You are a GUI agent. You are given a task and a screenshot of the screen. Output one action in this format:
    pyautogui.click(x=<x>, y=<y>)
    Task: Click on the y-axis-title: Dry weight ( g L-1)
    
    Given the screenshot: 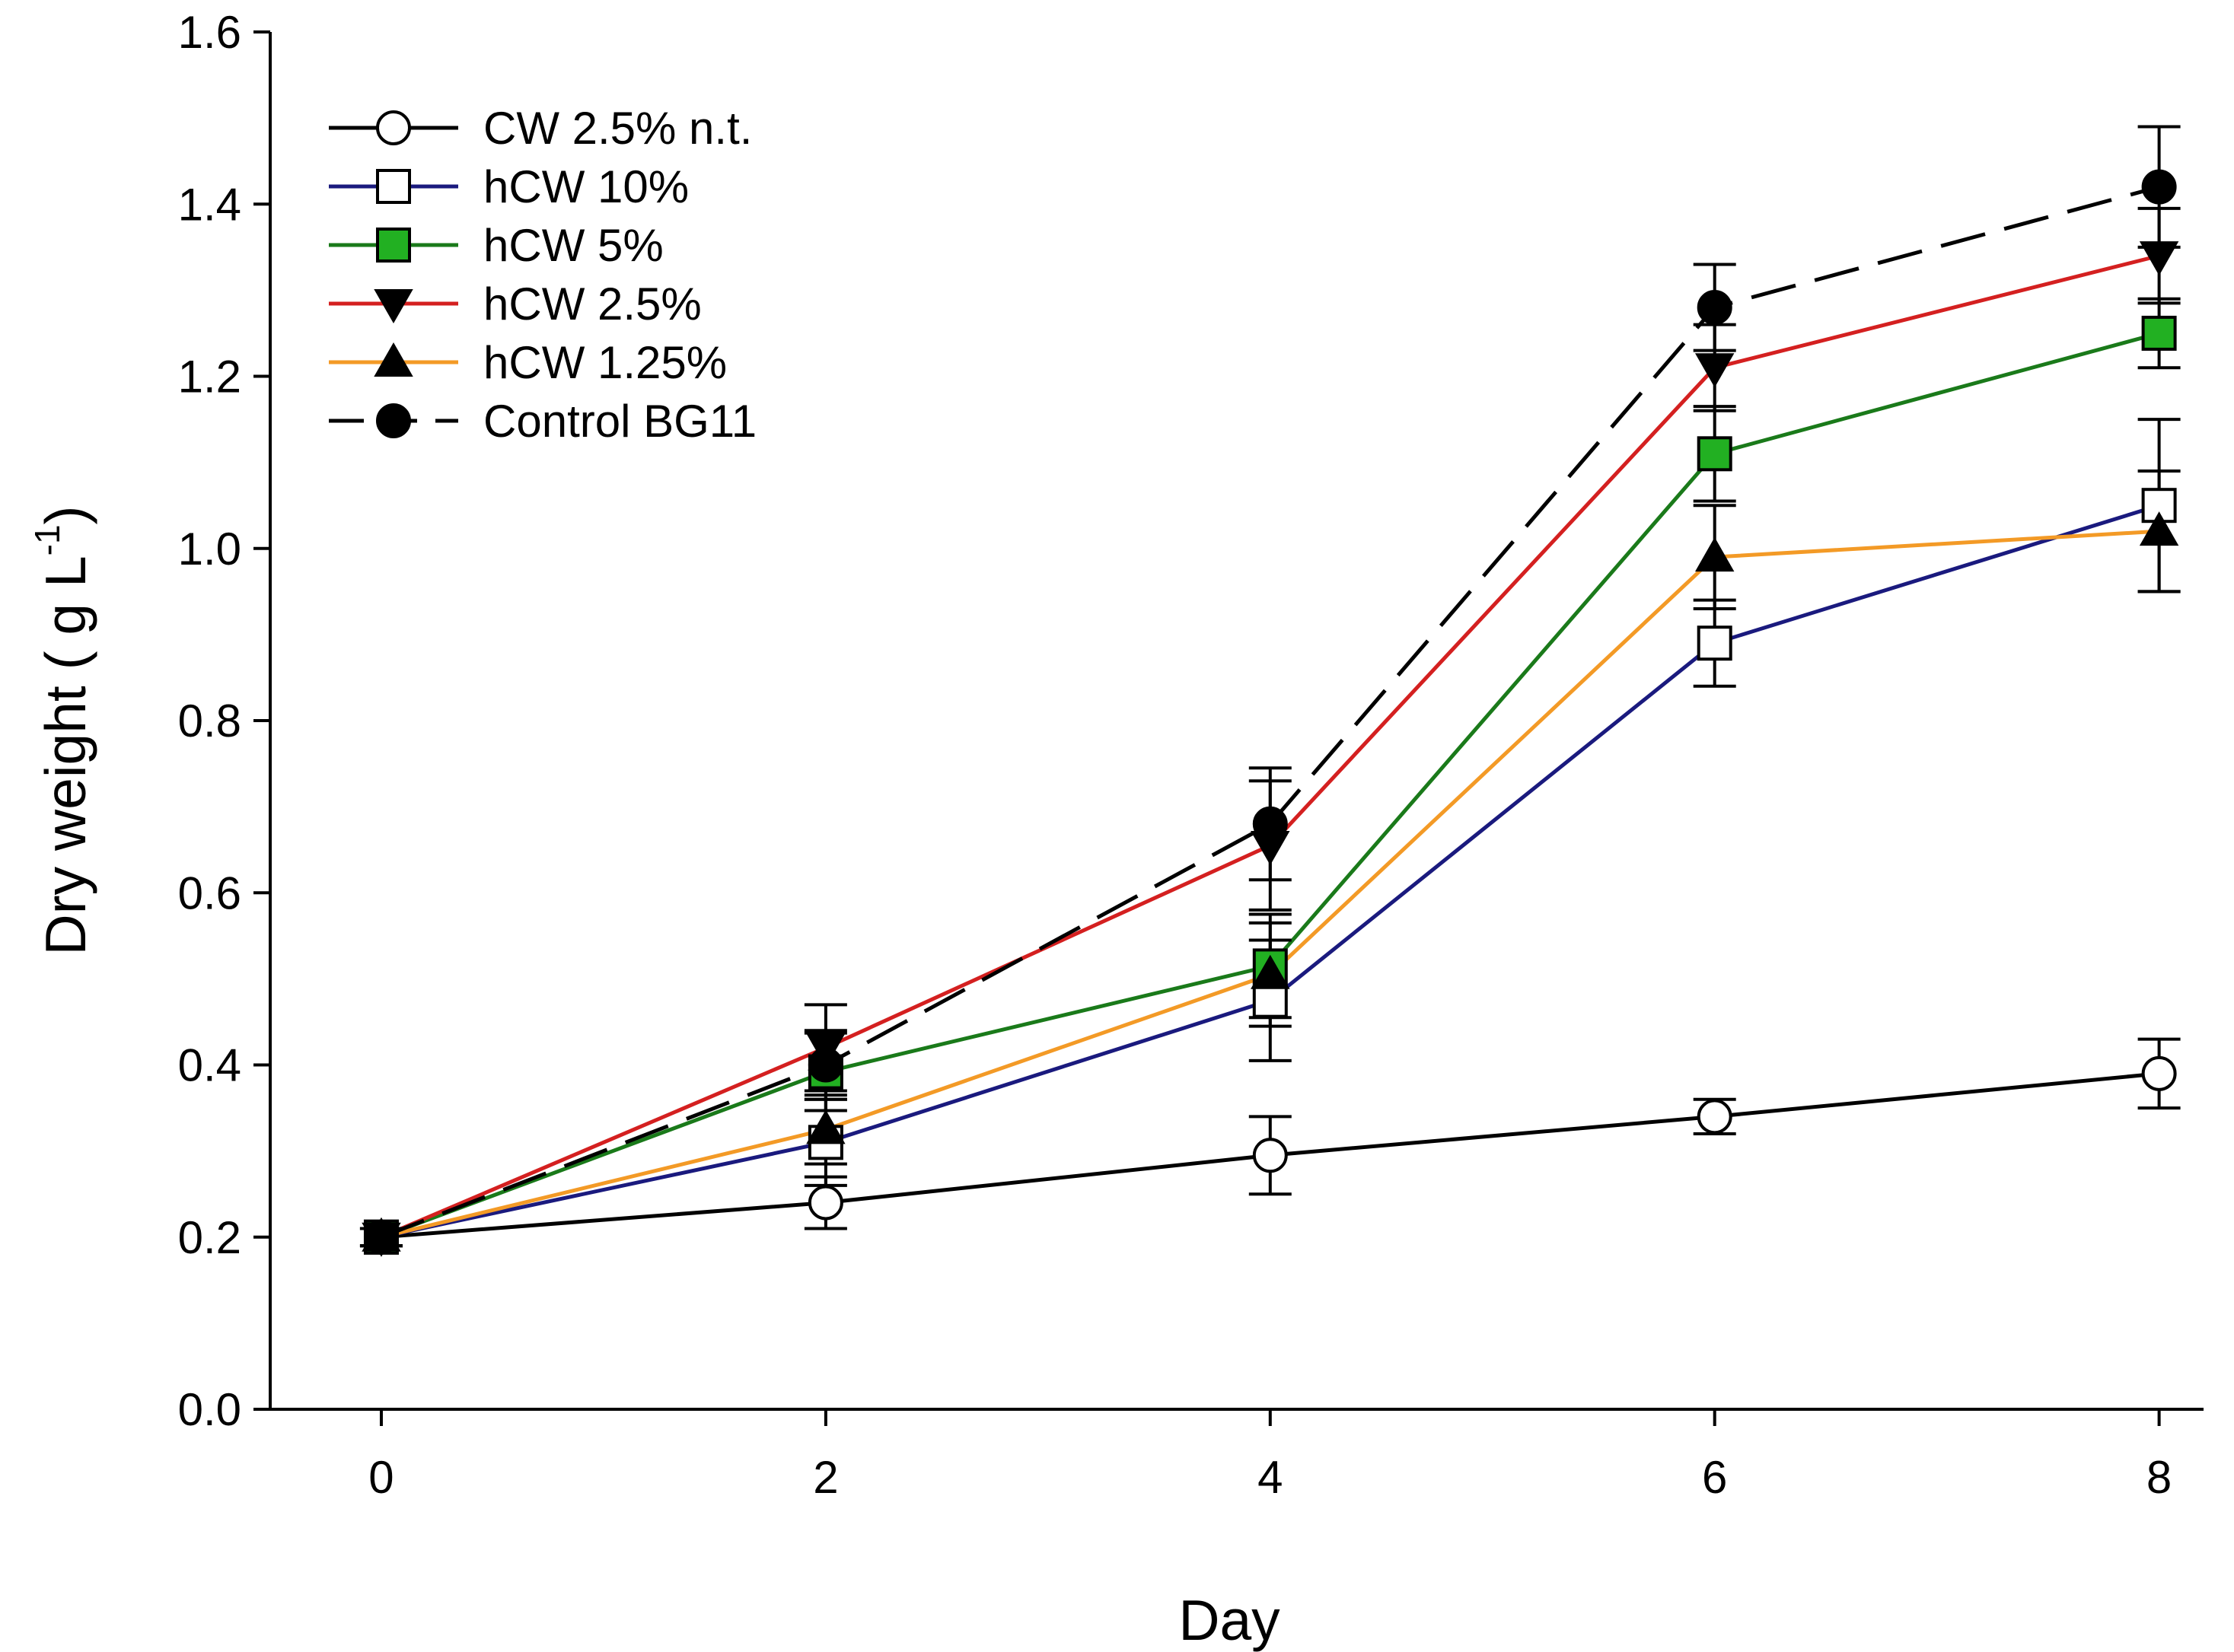 What is the action you would take?
    pyautogui.click(x=62, y=730)
    